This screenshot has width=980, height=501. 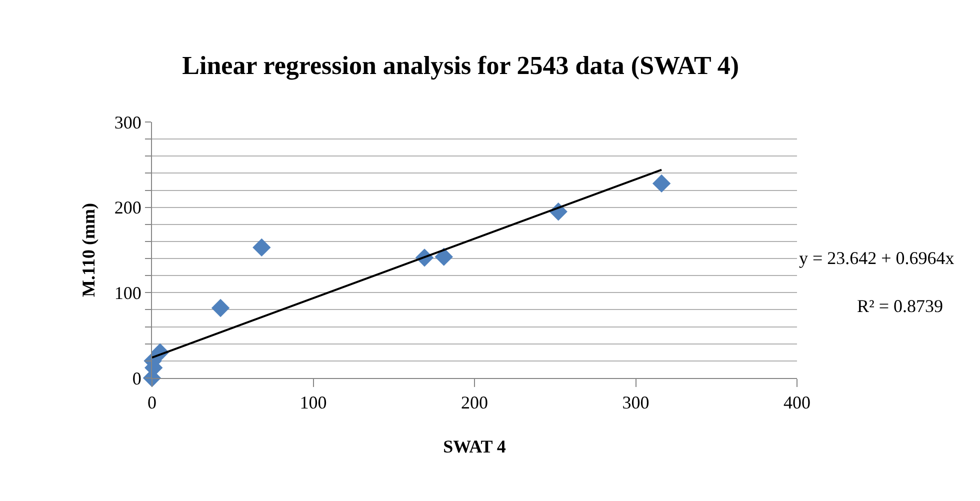 What do you see at coordinates (128, 208) in the screenshot?
I see `y-tick-label: 200` at bounding box center [128, 208].